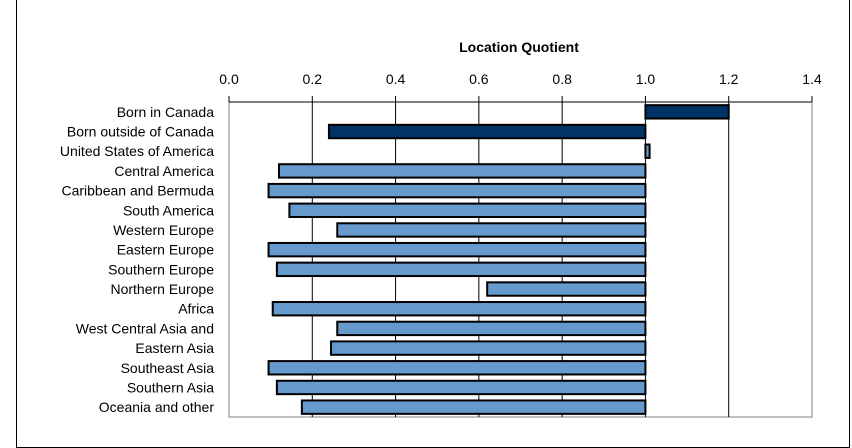  I want to click on category-label: Northern Europe, so click(162, 289).